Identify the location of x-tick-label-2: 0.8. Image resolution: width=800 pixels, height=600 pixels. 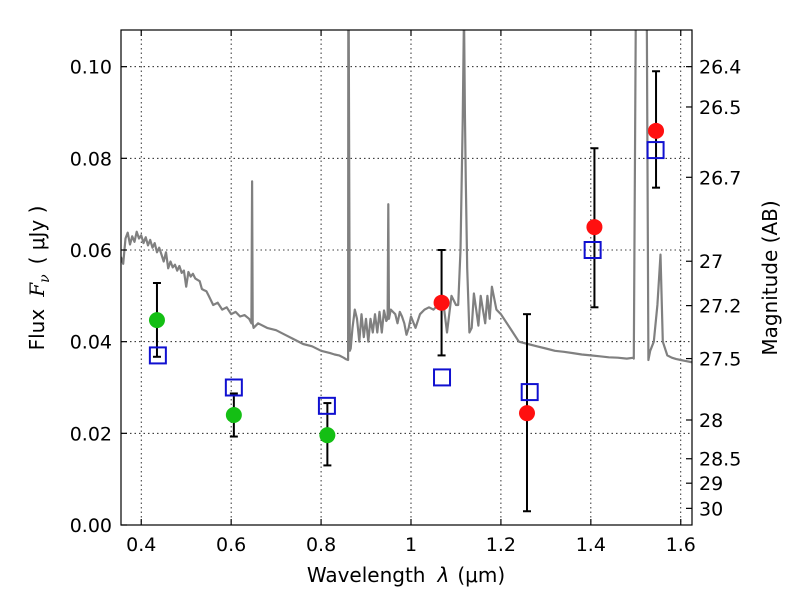
(321, 545).